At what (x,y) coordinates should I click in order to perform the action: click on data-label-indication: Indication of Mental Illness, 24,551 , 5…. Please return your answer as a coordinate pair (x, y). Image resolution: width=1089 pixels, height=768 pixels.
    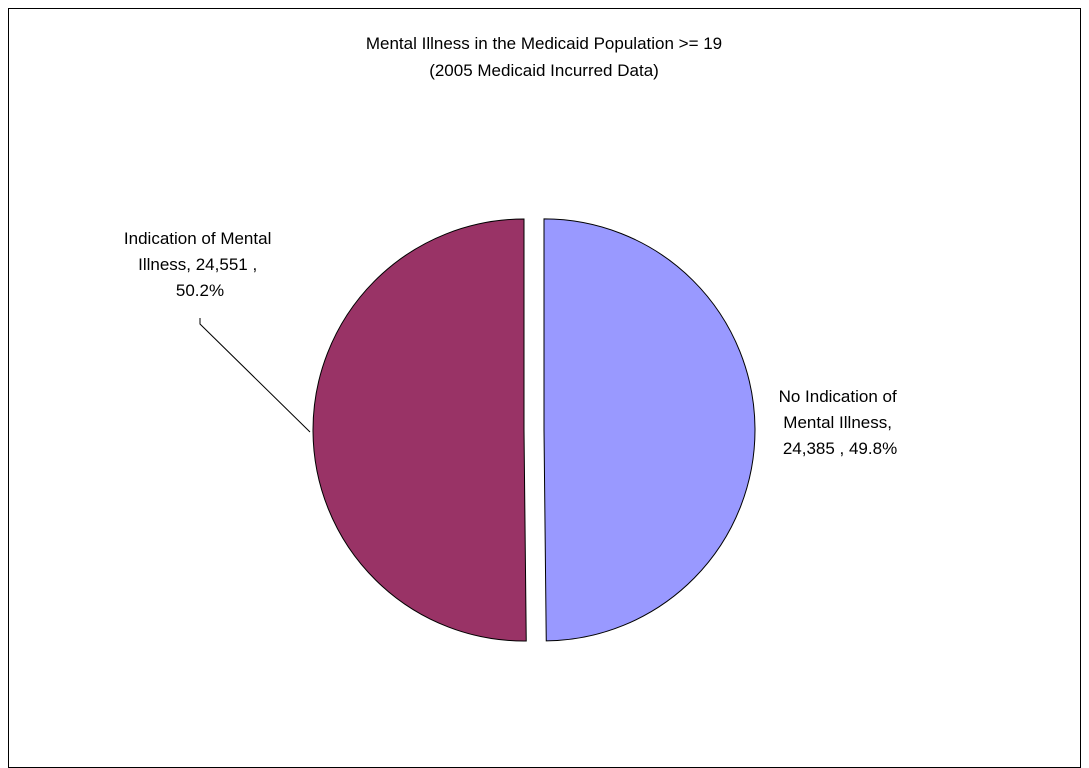
    Looking at the image, I should click on (200, 264).